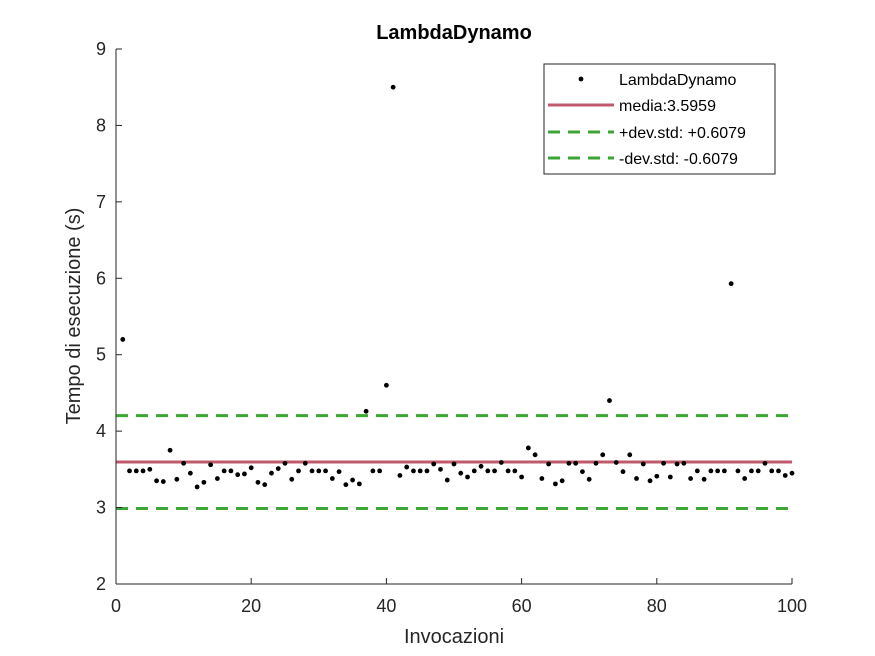  Describe the element at coordinates (101, 508) in the screenshot. I see `y-tick-label: 3` at that location.